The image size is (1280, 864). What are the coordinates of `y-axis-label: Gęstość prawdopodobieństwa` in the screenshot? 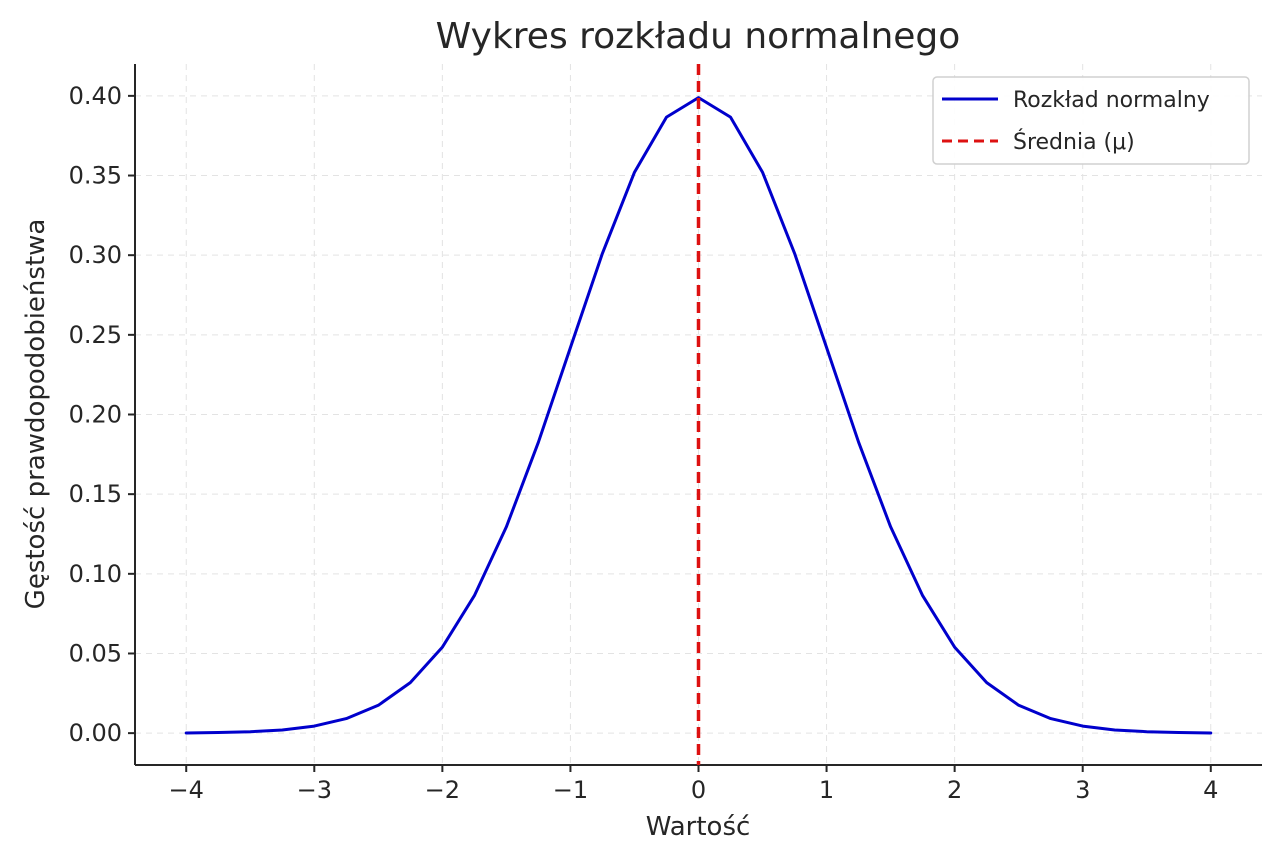 It's located at (36, 414).